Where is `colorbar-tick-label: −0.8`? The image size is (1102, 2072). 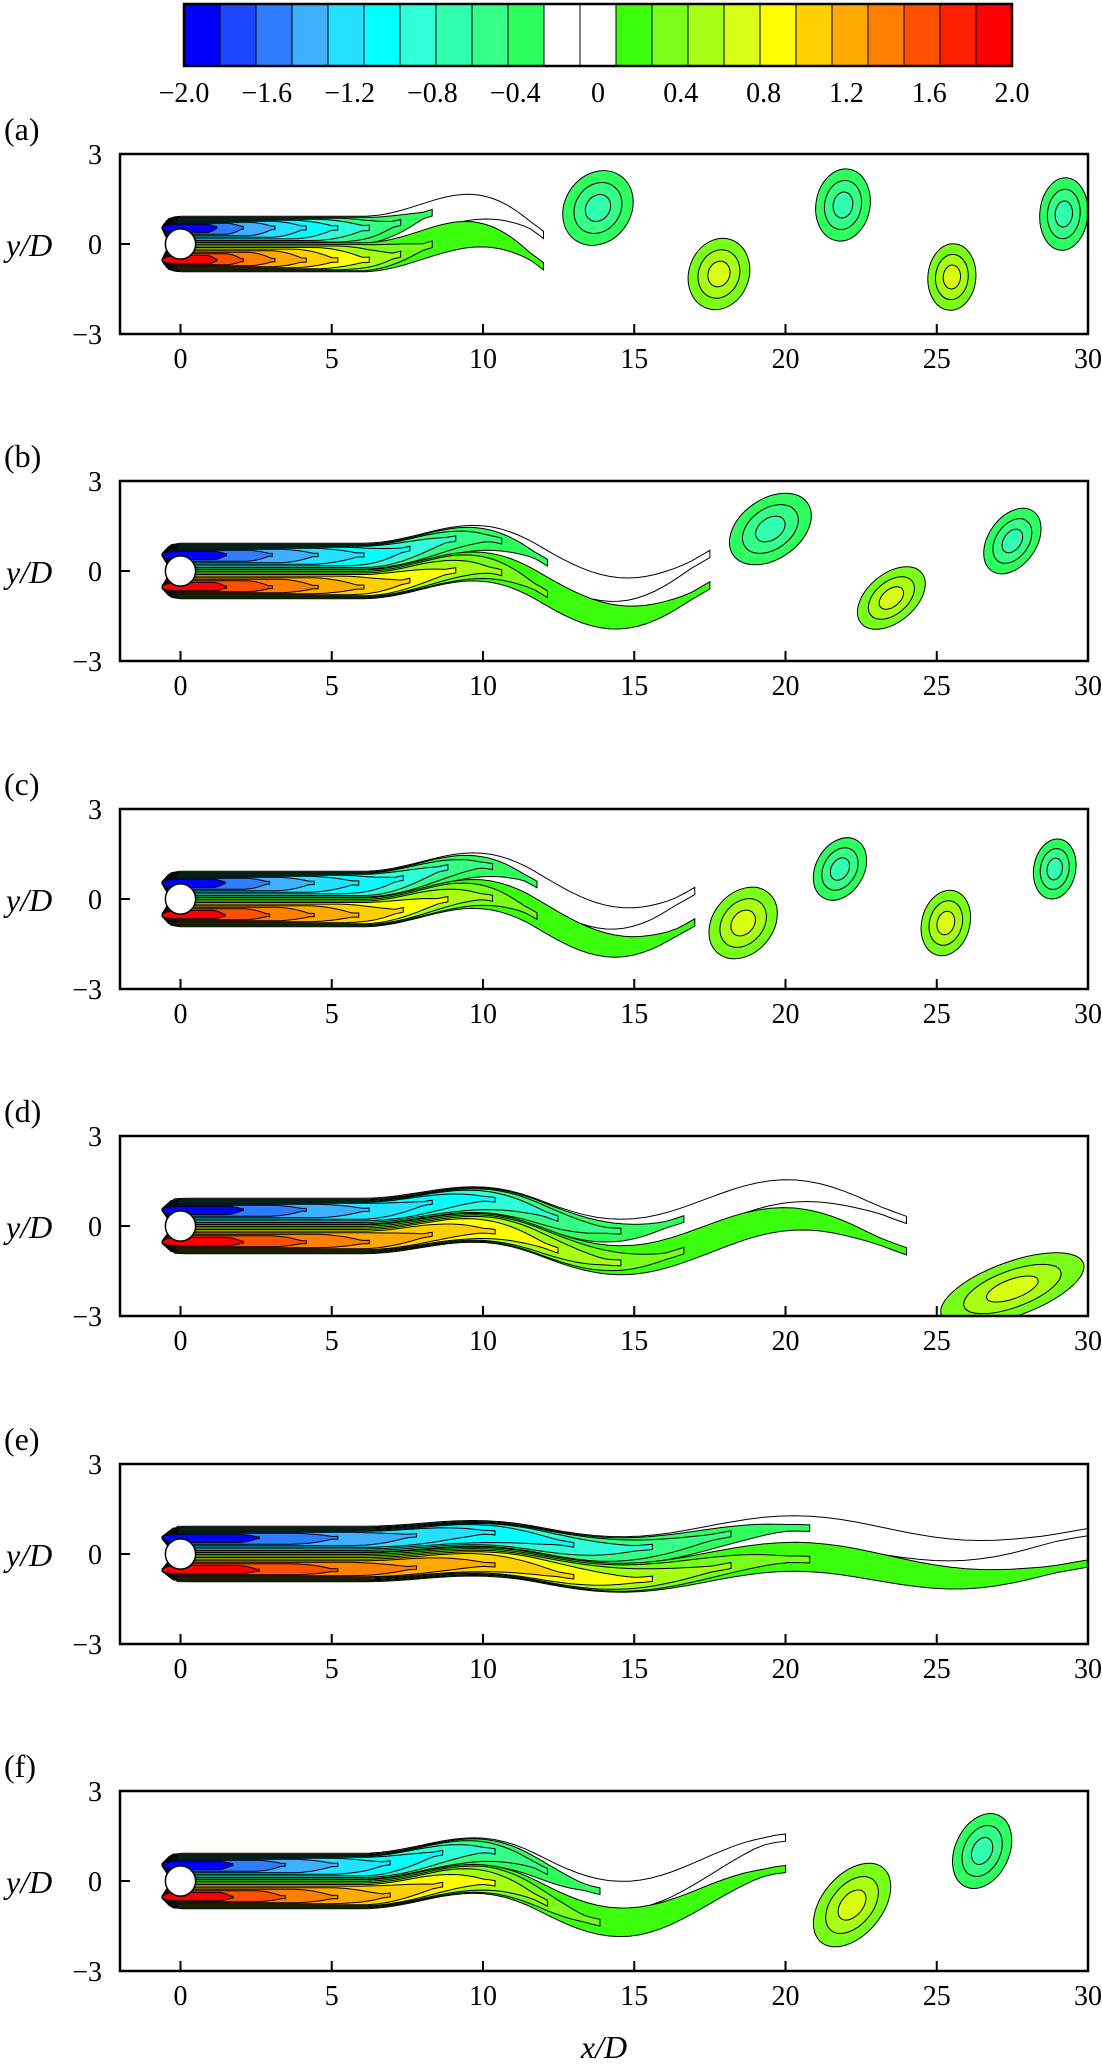
colorbar-tick-label: −0.8 is located at coordinates (432, 93).